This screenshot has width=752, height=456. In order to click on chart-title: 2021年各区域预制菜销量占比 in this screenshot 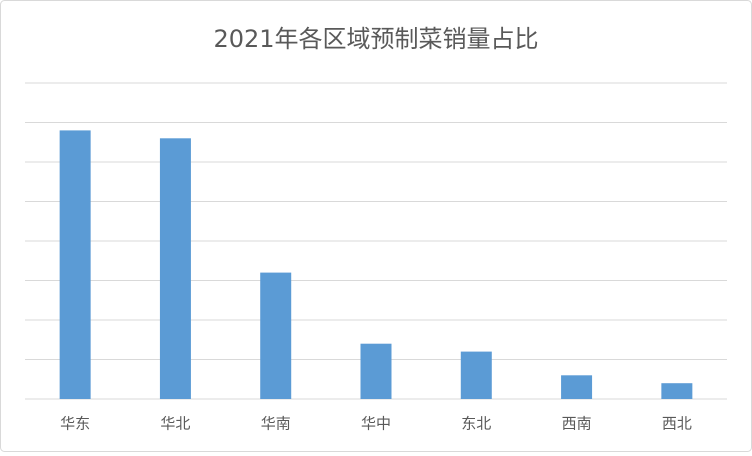, I will do `click(375, 39)`.